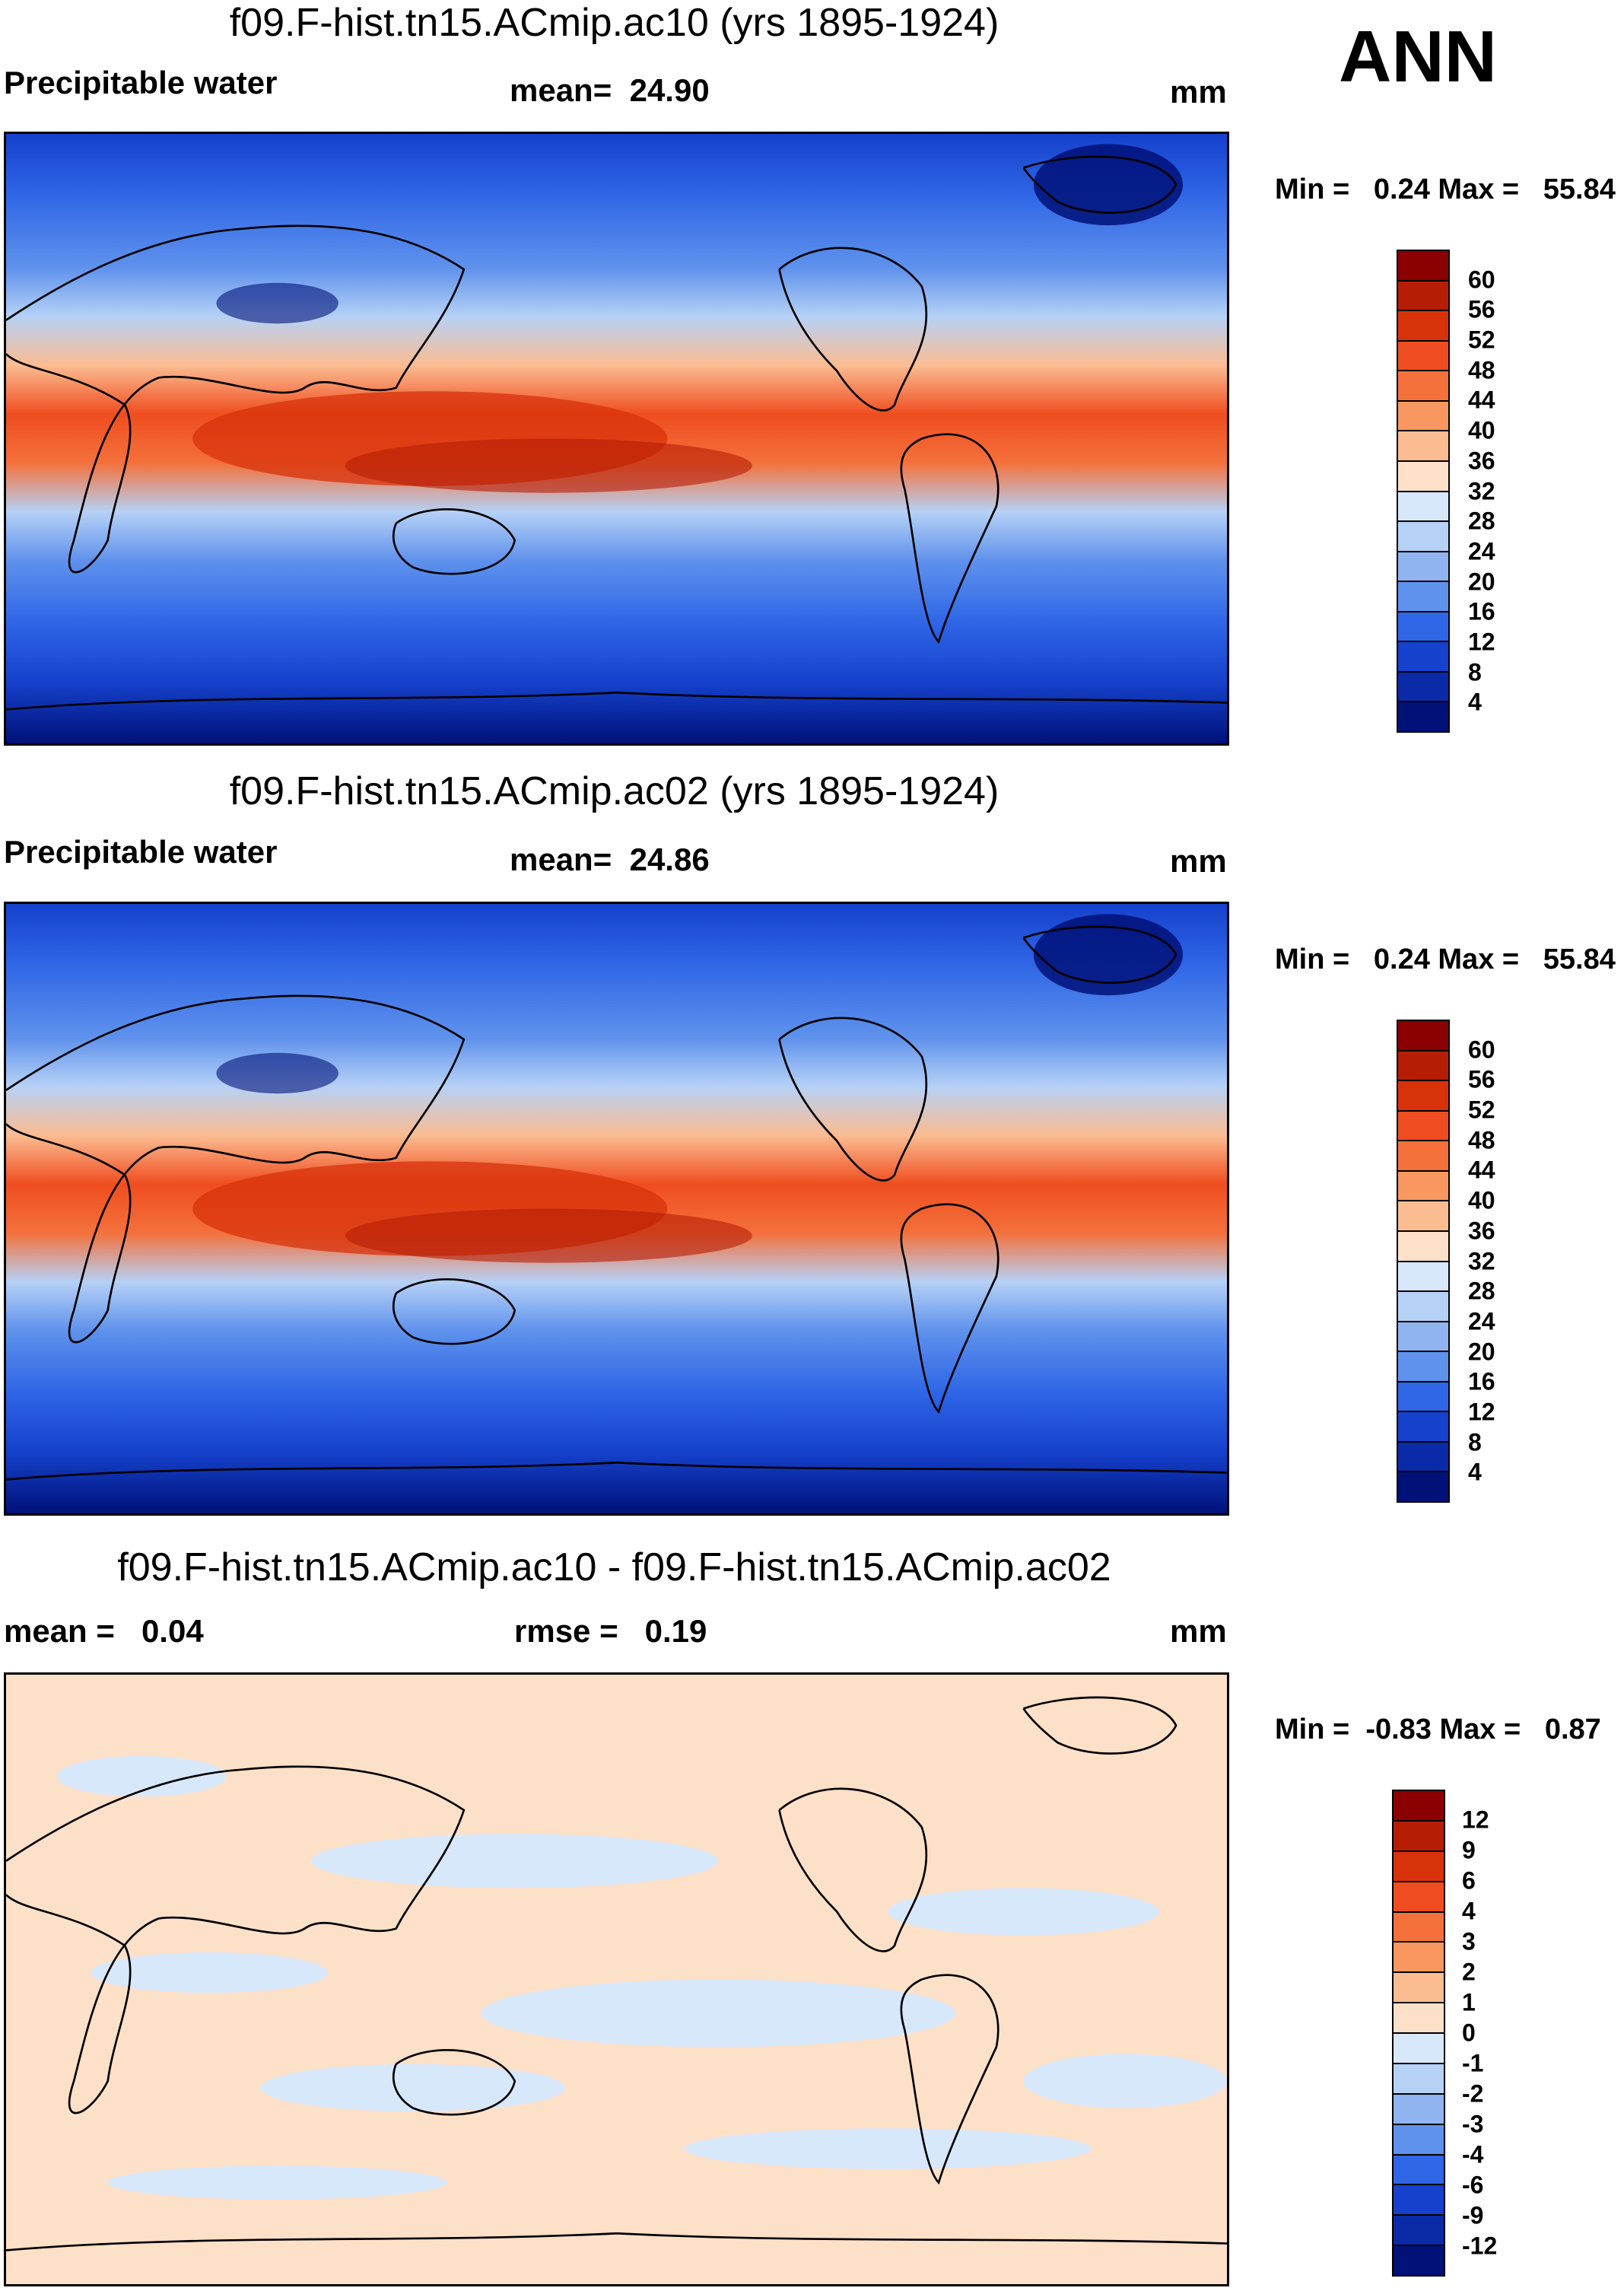 The width and height of the screenshot is (1624, 2291). I want to click on colorbar-tick-label: -12, so click(1480, 2246).